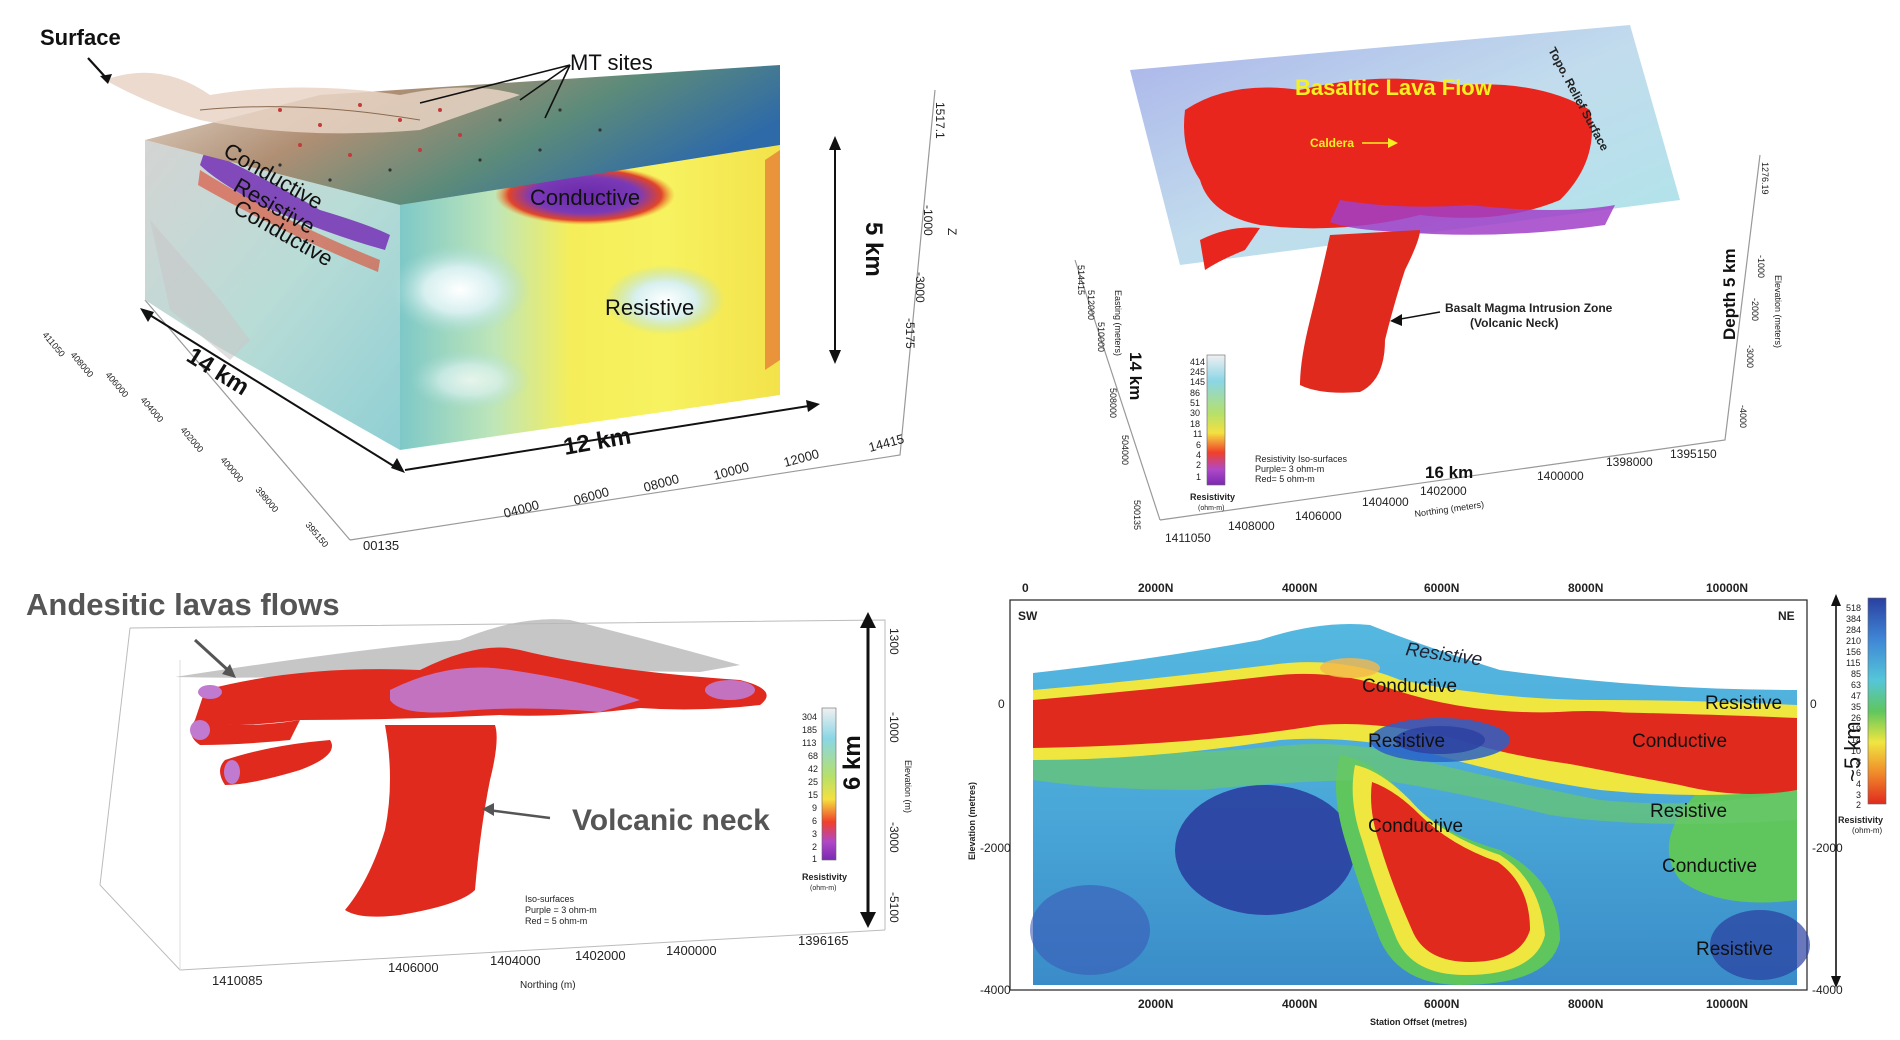 Image resolution: width=1900 pixels, height=1040 pixels. What do you see at coordinates (894, 837) in the screenshot?
I see `elev-tick-c: -3000` at bounding box center [894, 837].